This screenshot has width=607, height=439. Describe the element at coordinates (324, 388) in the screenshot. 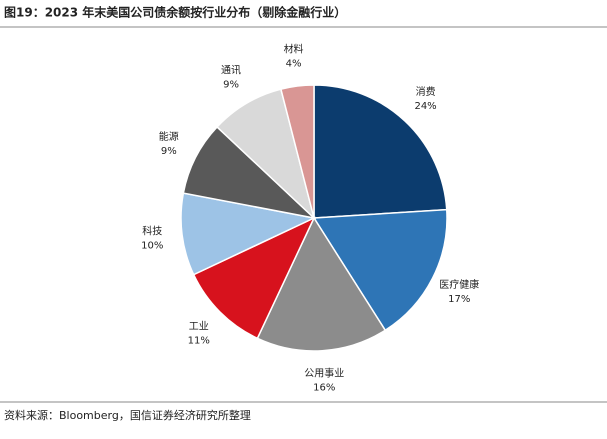

I see `slice-value-label: 16%` at that location.